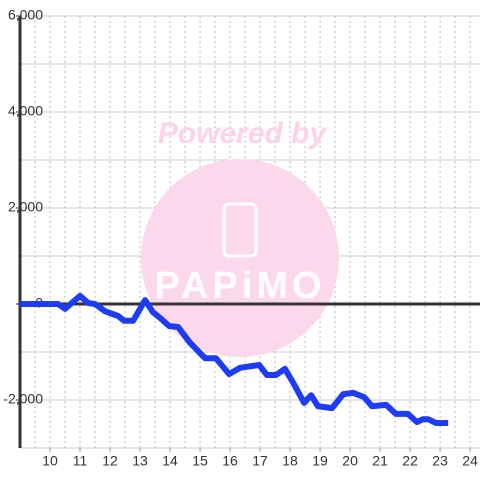 The image size is (480, 485). I want to click on x-tick-label: 21, so click(380, 461).